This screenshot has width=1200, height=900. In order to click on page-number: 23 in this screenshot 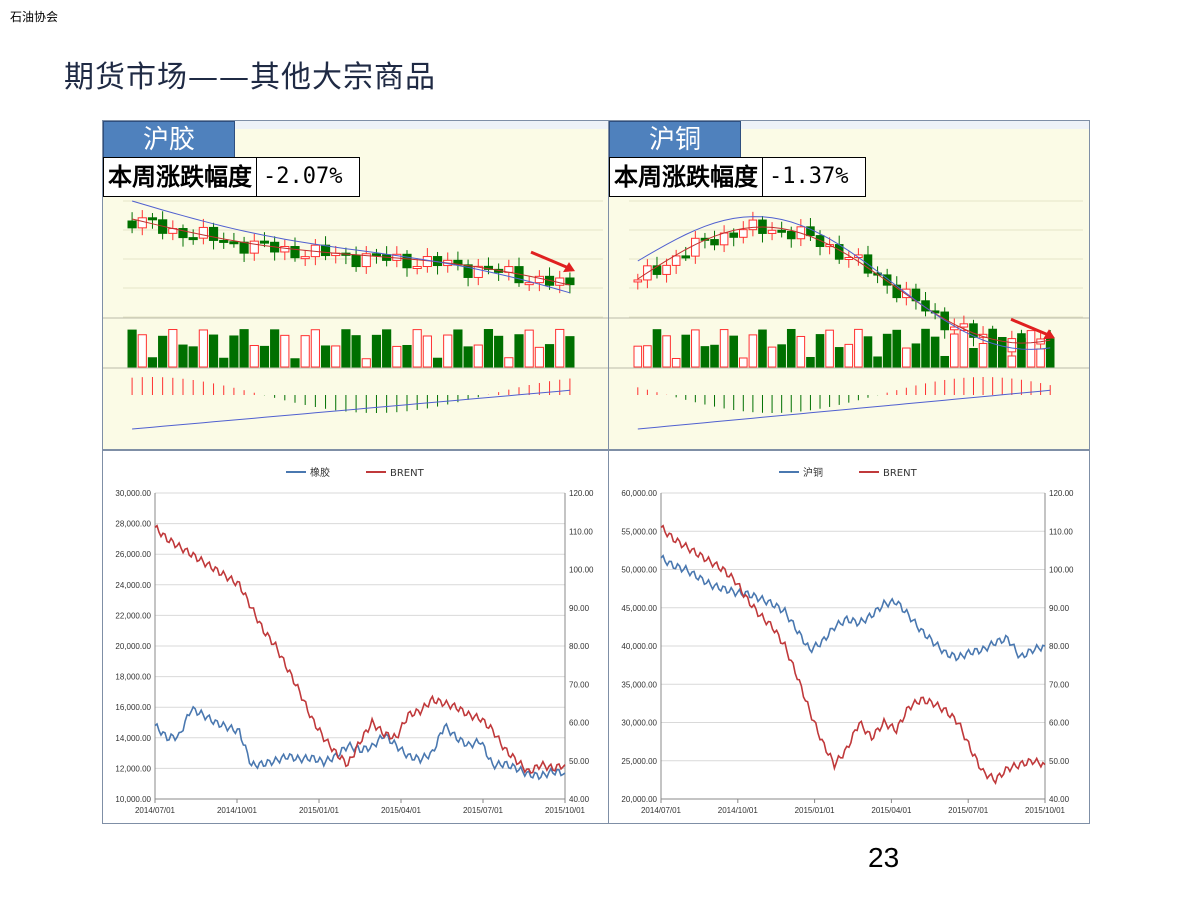, I will do `click(884, 857)`.